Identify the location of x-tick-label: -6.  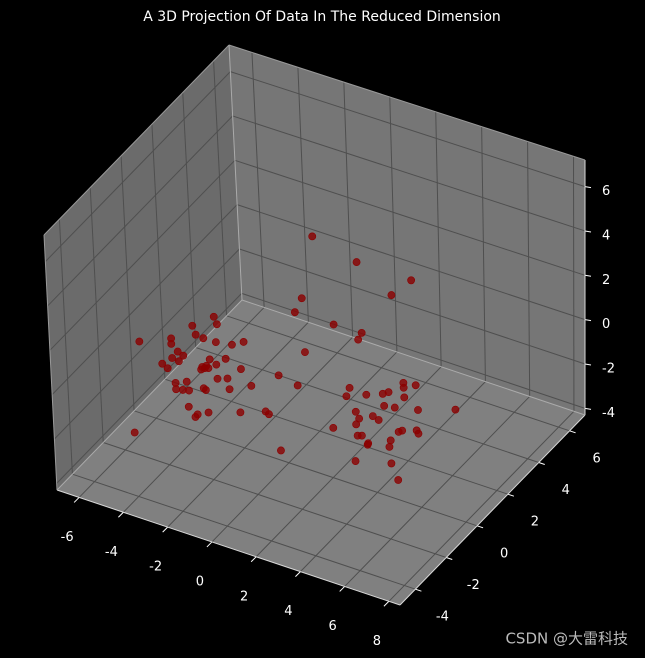
(67, 537).